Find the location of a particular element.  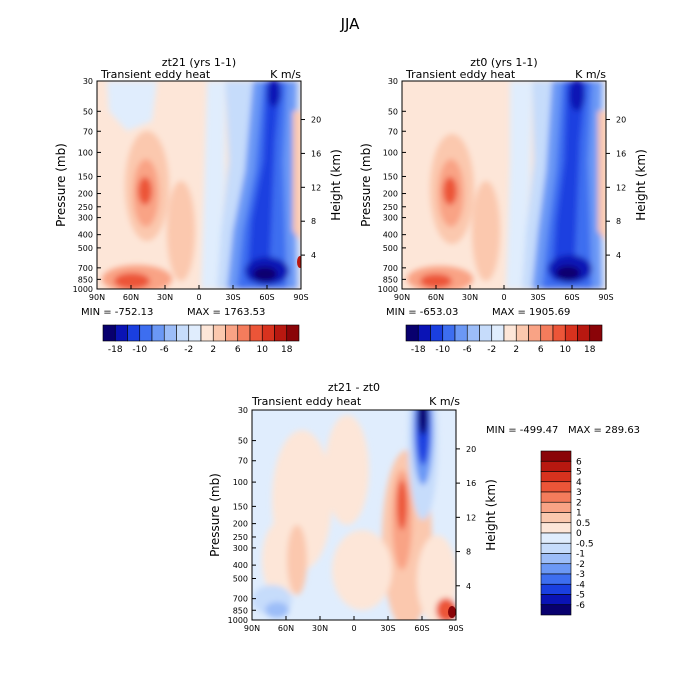

min-label: MIN = -653.03 is located at coordinates (422, 312).